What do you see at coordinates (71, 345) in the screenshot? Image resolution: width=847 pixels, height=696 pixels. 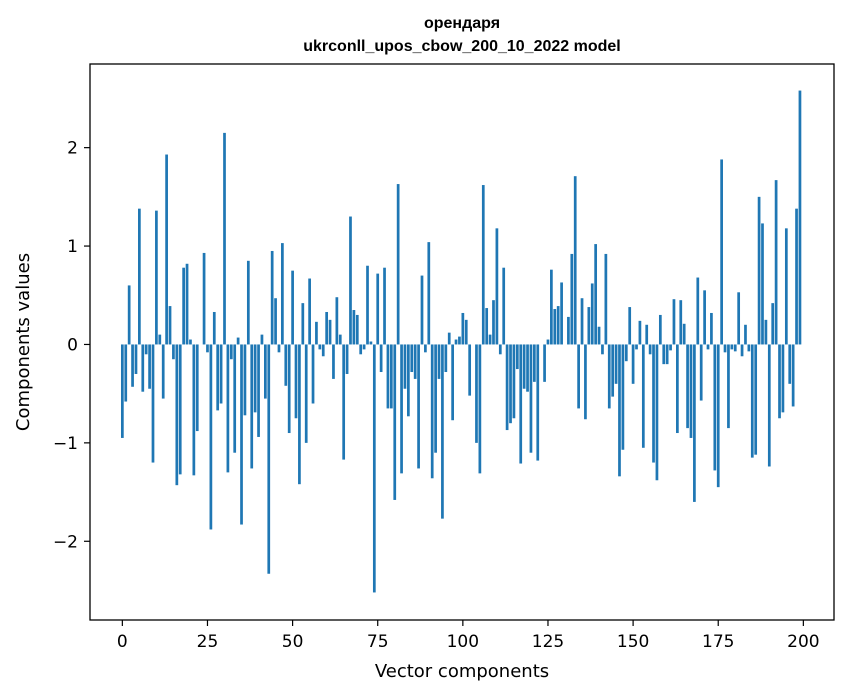 I see `y-axis-ticks: −2 −1 0 1 2` at bounding box center [71, 345].